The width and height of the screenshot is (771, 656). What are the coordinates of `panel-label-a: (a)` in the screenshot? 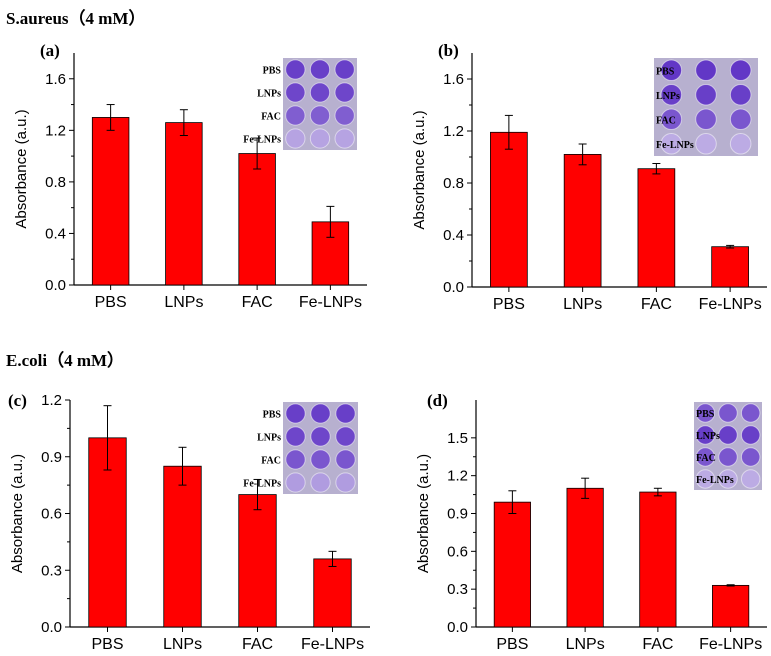 It's located at (50, 50).